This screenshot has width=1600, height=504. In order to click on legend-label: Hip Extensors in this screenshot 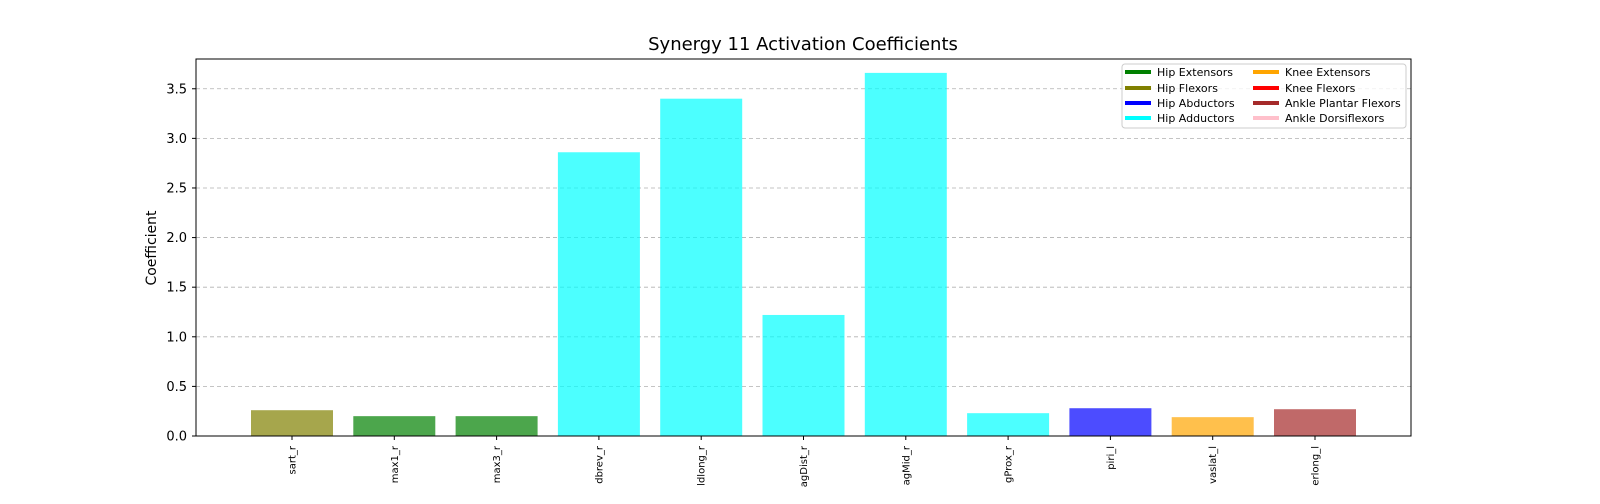, I will do `click(1195, 72)`.